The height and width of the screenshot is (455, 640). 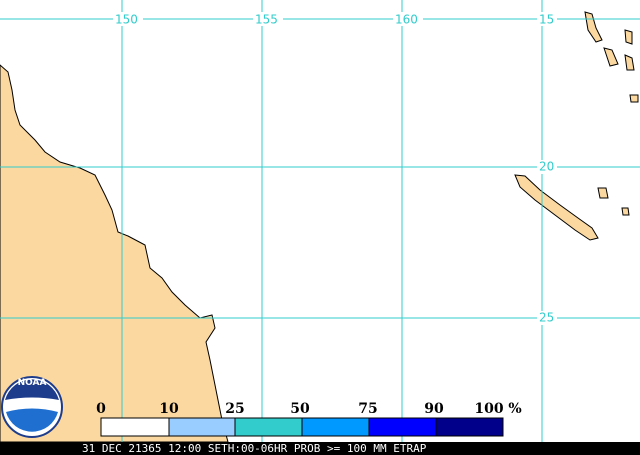 I want to click on lat-label: 15, so click(x=546, y=20).